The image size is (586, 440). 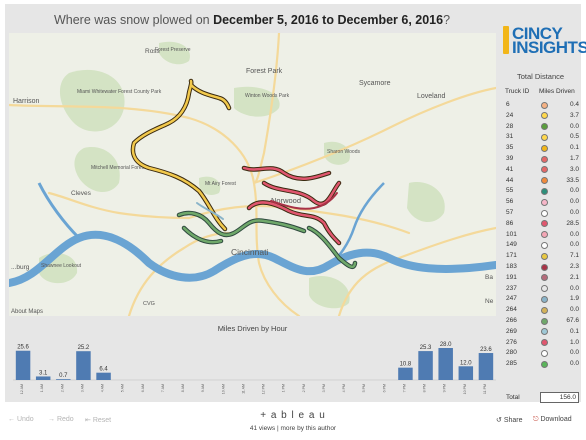 What do you see at coordinates (42, 388) in the screenshot?
I see `hour-tick-label: 1 AM` at bounding box center [42, 388].